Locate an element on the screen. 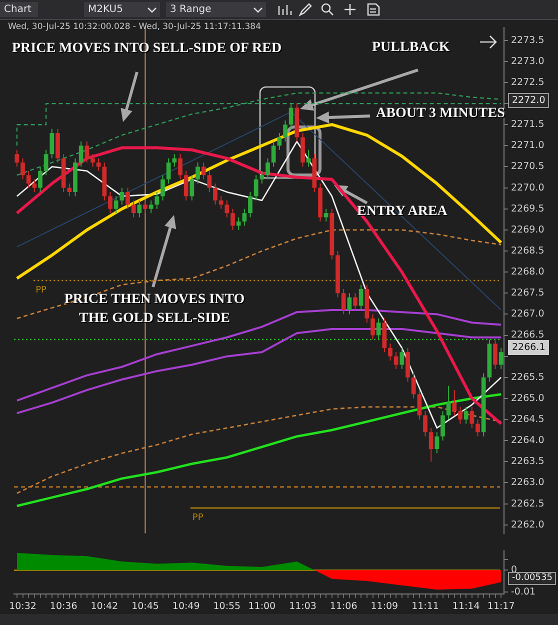 This screenshot has width=558, height=625. line-series is located at coordinates (259, 450).